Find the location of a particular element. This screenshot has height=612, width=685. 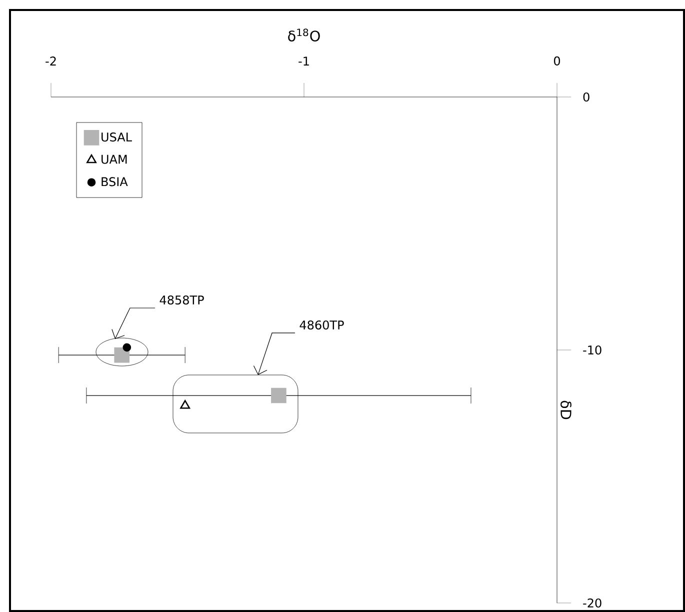

legend-label: BSIA is located at coordinates (115, 181).